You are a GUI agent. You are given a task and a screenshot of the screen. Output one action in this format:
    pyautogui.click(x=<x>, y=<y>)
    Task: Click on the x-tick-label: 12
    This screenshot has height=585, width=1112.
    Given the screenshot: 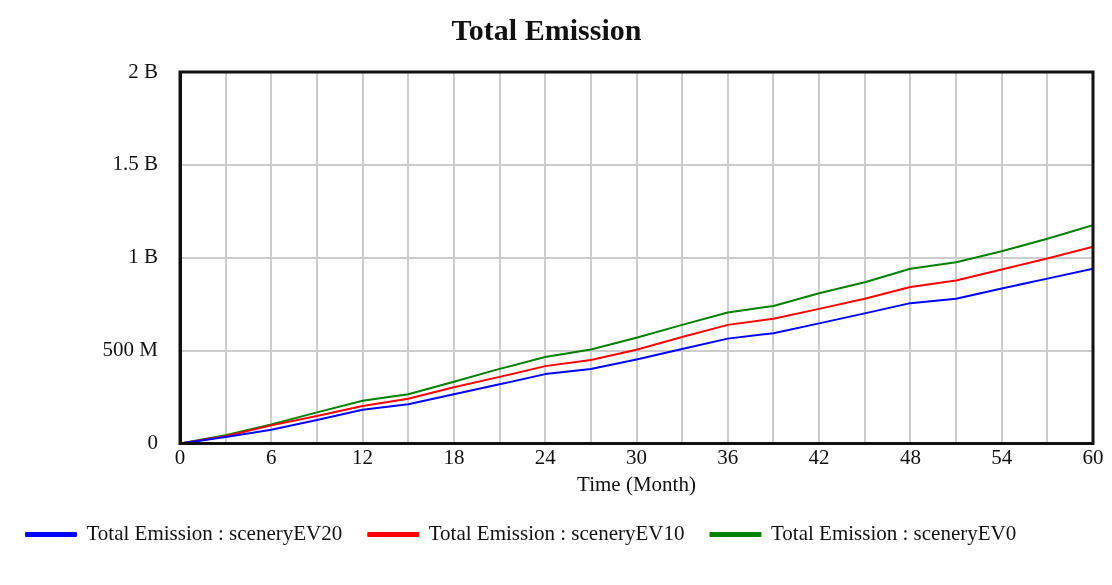 What is the action you would take?
    pyautogui.click(x=363, y=456)
    